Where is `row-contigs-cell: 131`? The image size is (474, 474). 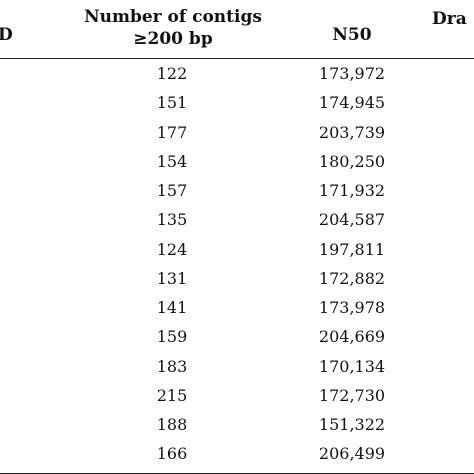 row-contigs-cell: 131 is located at coordinates (172, 278).